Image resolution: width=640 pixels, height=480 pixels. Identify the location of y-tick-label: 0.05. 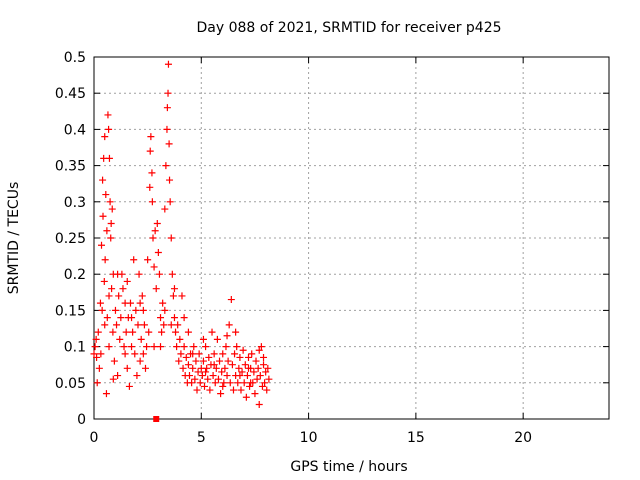
(70, 384).